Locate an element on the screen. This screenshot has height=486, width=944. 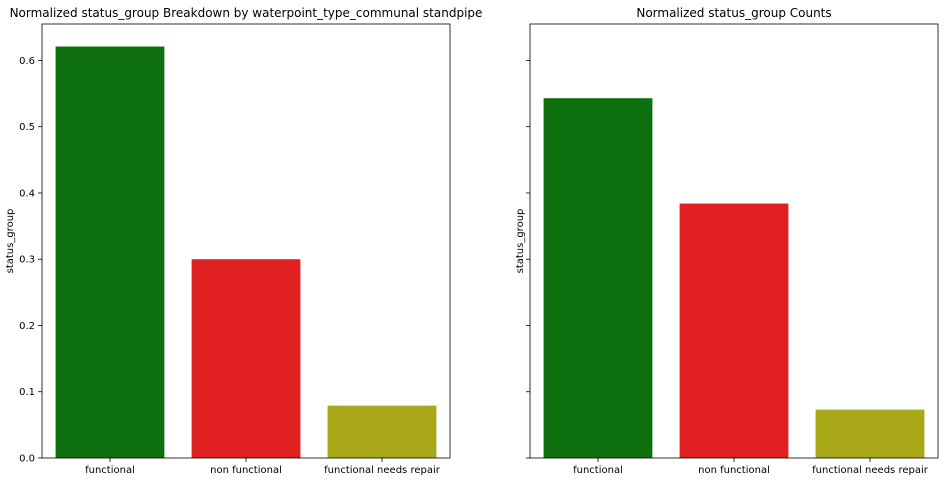
y-tick-label: 0.6 is located at coordinates (27, 61).